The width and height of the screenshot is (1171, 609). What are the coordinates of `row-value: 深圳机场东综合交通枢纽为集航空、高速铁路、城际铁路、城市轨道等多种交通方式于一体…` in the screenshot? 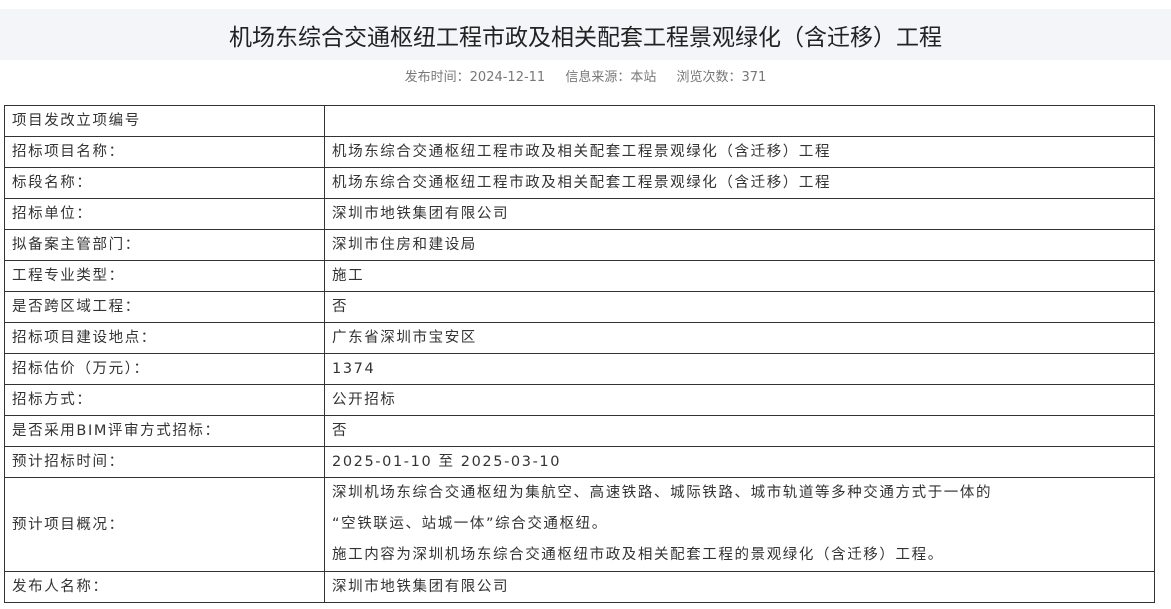 It's located at (739, 524).